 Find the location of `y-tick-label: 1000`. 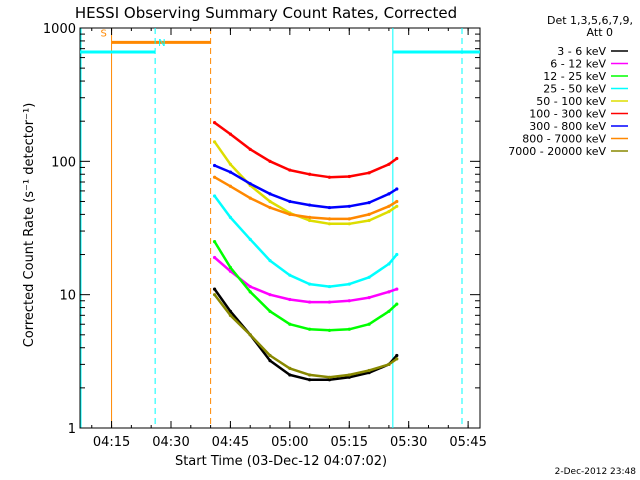

y-tick-label: 1000 is located at coordinates (59, 29).